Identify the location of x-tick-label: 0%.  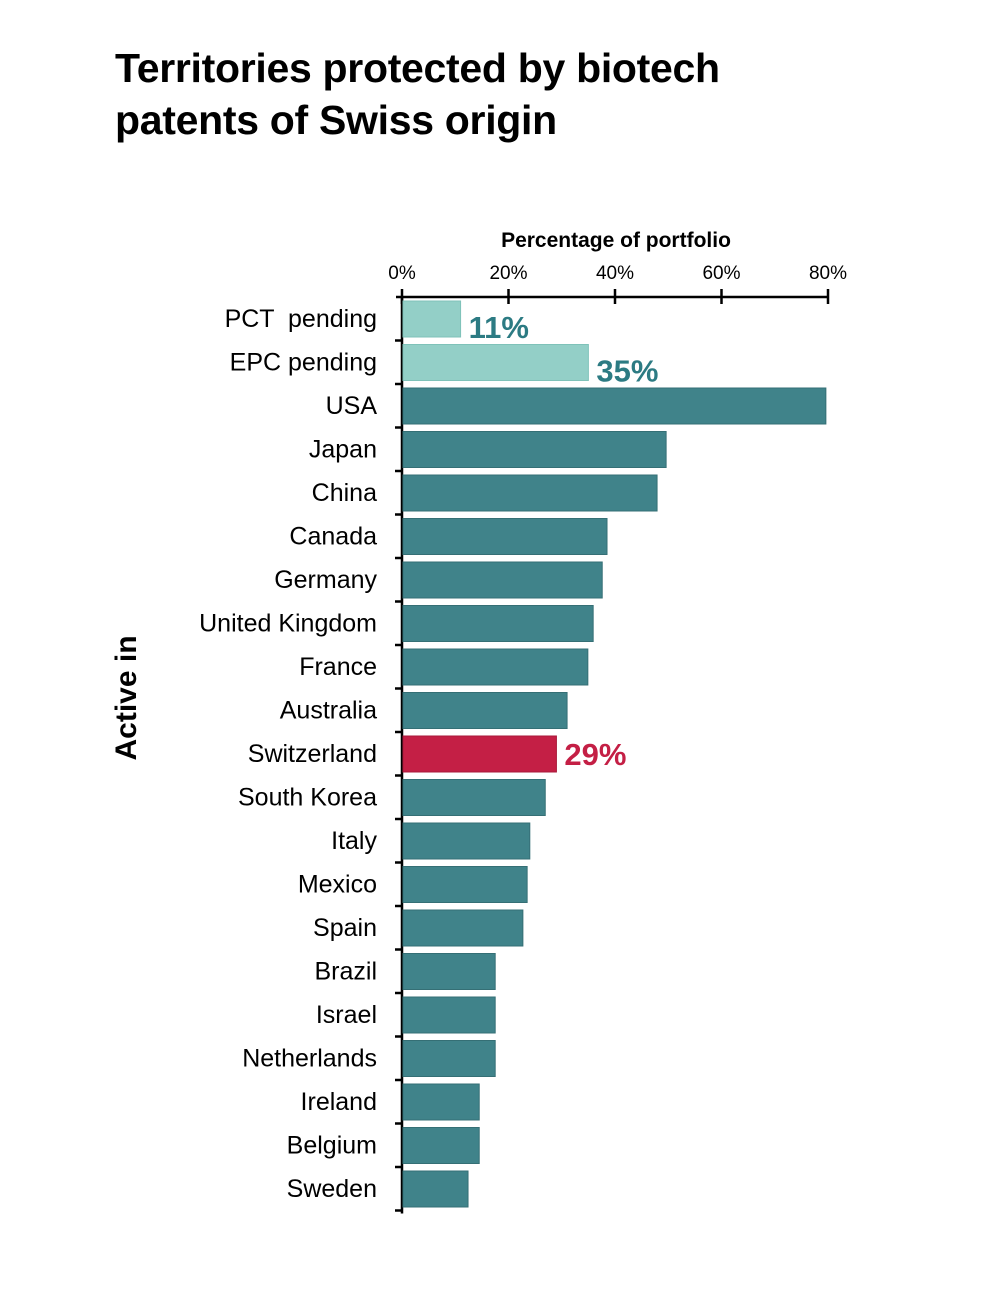
(402, 273).